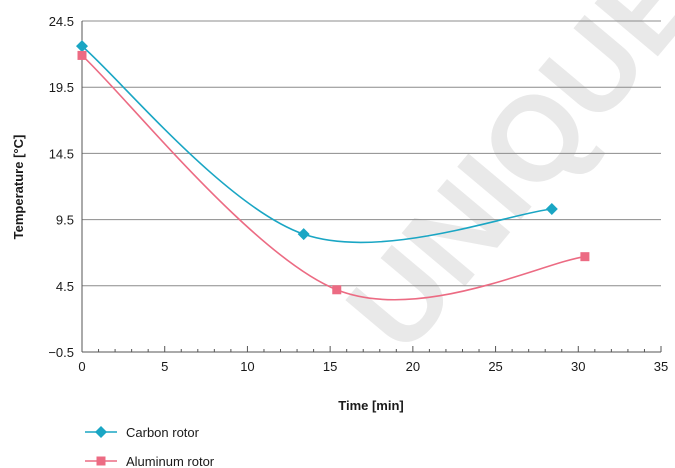  Describe the element at coordinates (371, 405) in the screenshot. I see `x-axis-title: Time [min]` at that location.